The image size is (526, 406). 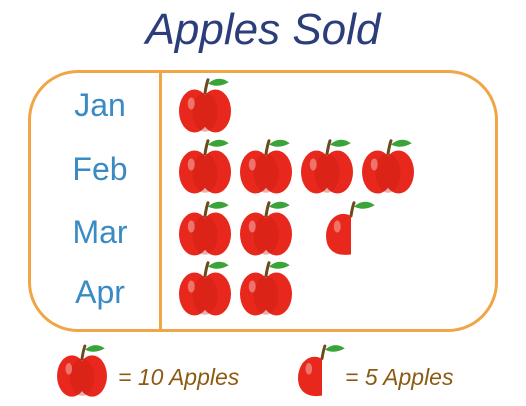 I want to click on month-label-feb: Feb, so click(x=100, y=169).